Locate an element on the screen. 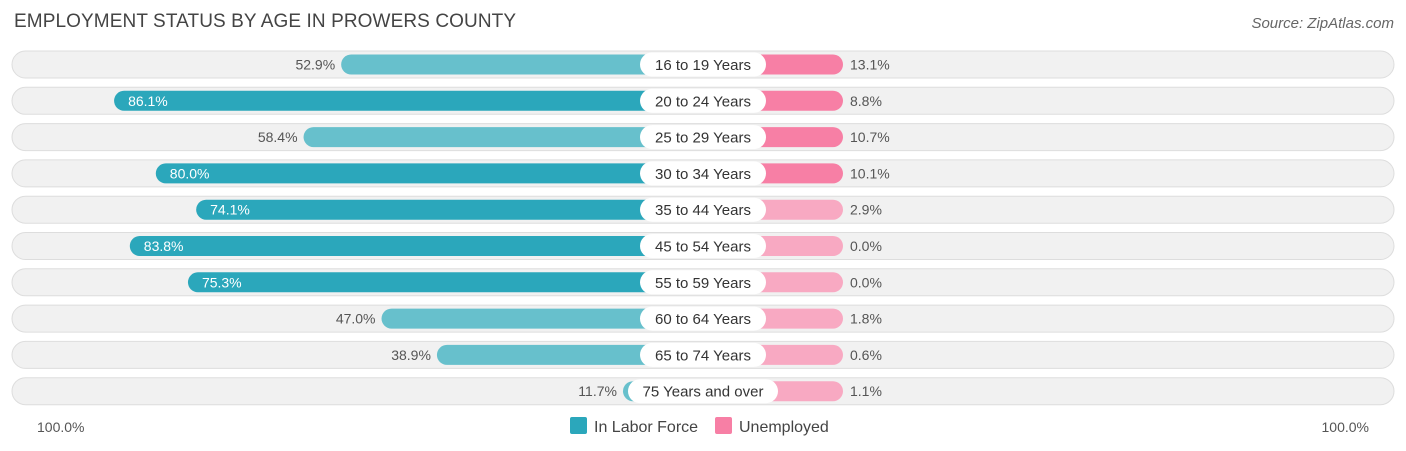 This screenshot has width=1406, height=451. category-label: 65 to 74 Years is located at coordinates (703, 355).